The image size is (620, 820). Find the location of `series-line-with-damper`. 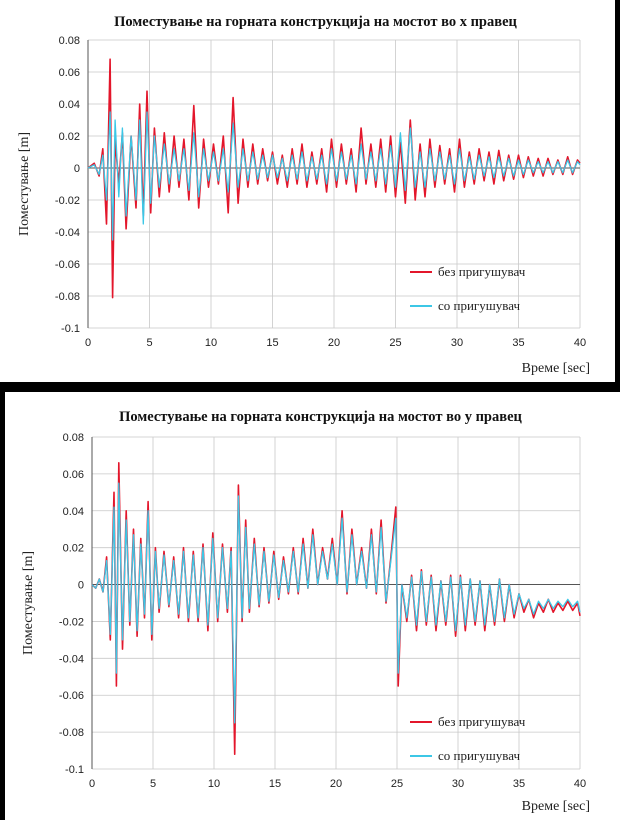

series-line-with-damper is located at coordinates (334, 176).